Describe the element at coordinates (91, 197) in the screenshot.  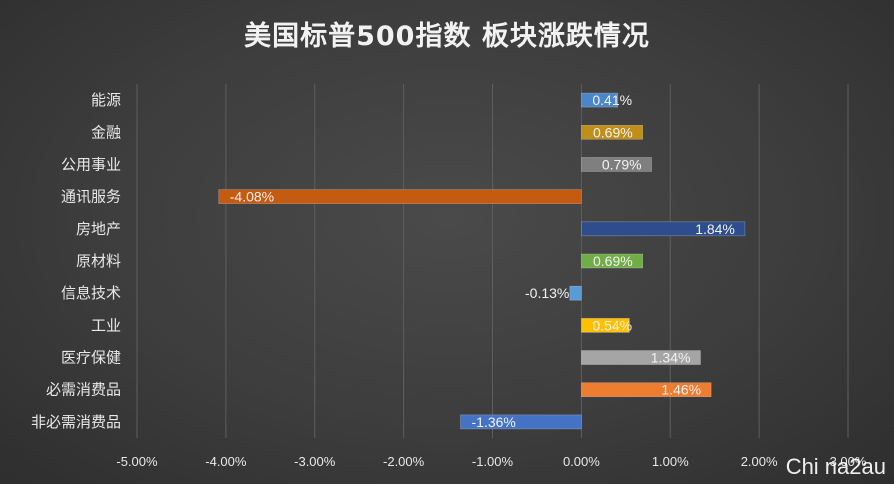
I see `category-label: 通讯服务` at that location.